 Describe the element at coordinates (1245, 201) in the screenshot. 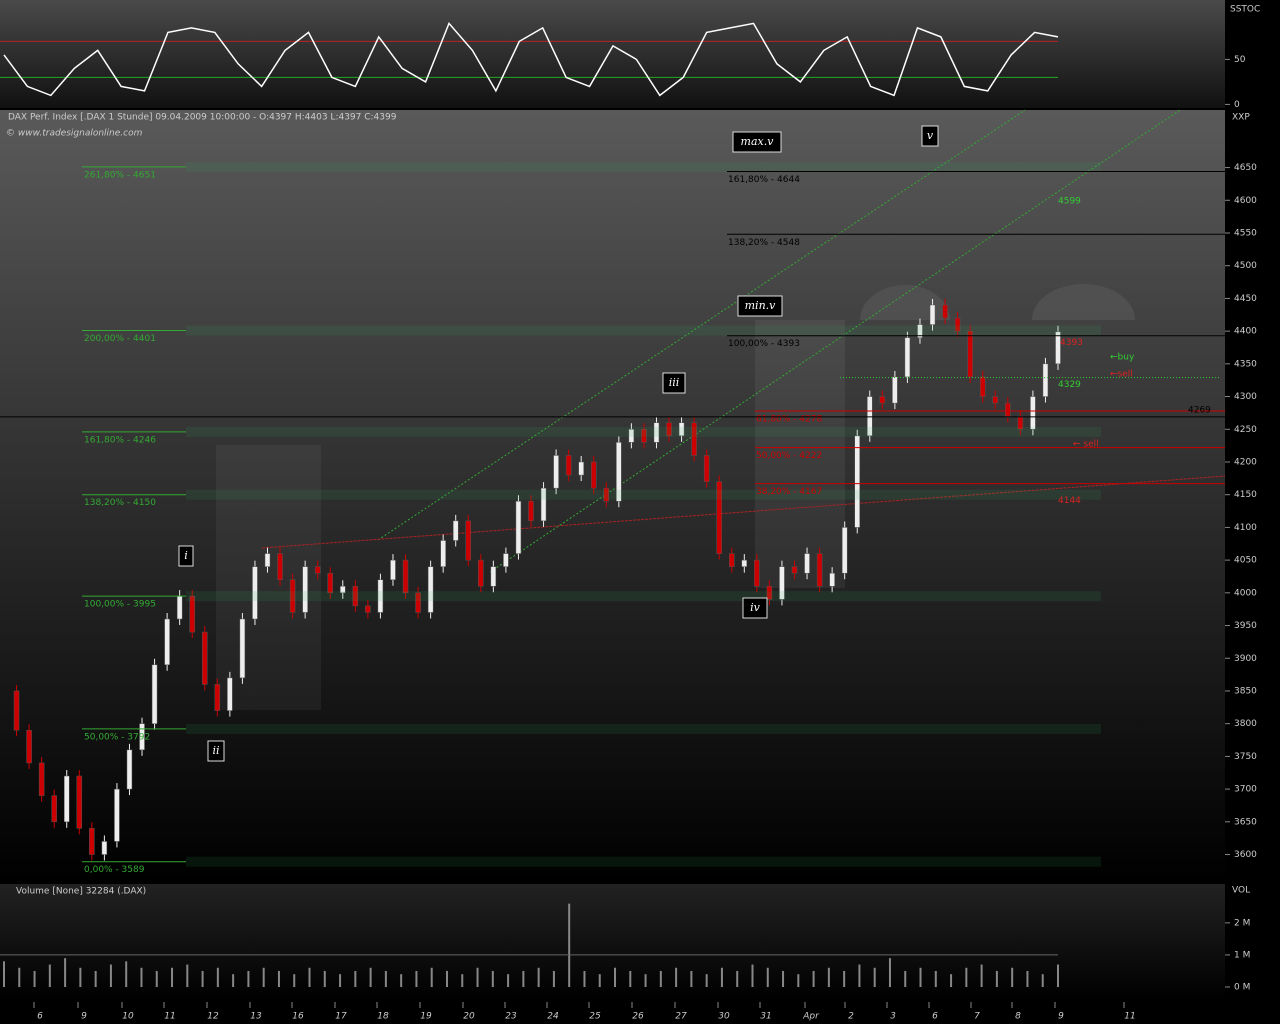

I see `y-tick-label: 4600` at that location.